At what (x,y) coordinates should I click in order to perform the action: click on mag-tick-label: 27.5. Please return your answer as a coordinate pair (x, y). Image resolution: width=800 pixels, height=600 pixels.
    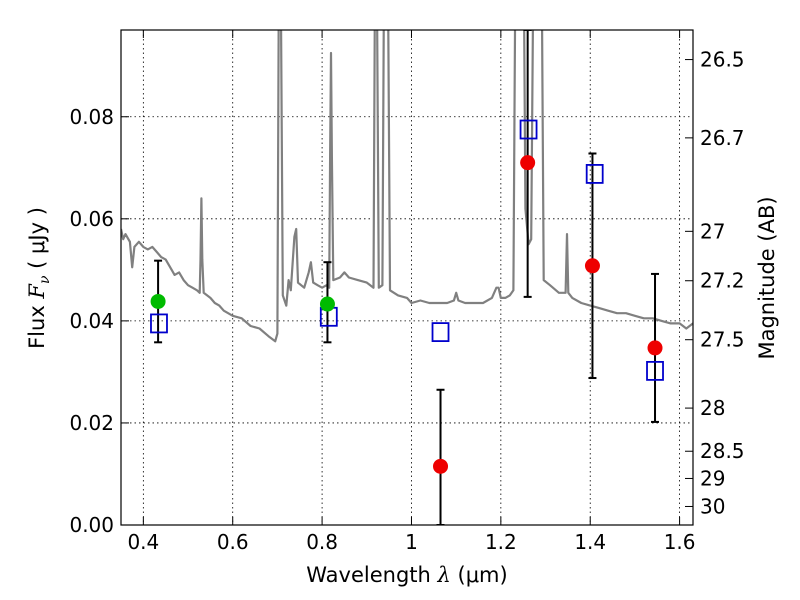
    Looking at the image, I should click on (722, 340).